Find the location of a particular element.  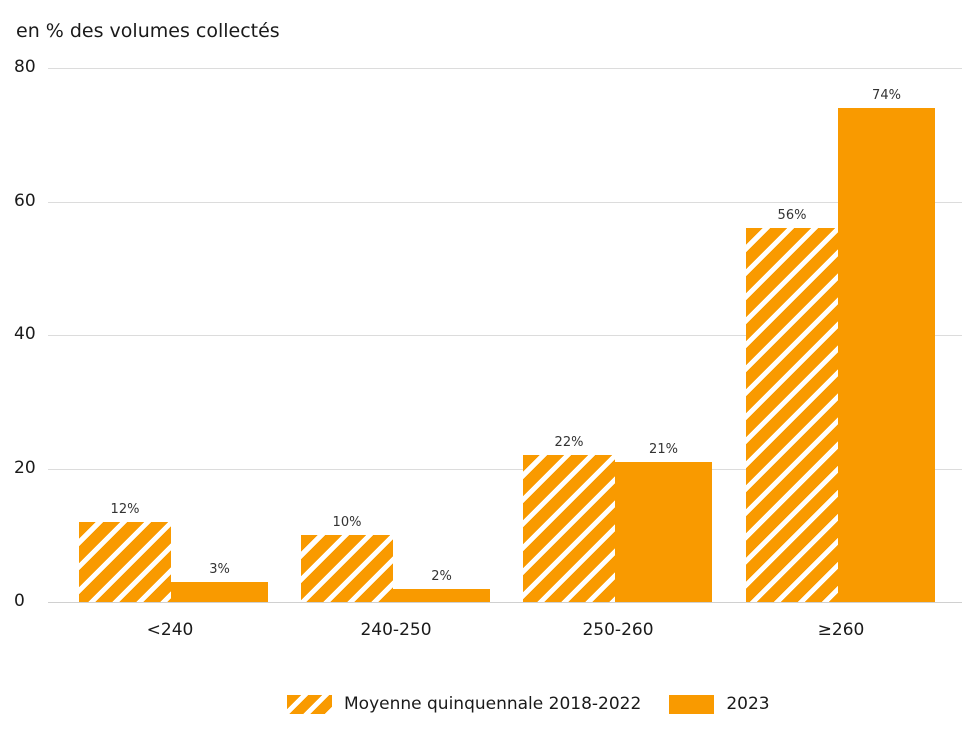

legend: Moyenne quinquennale 2018-2022 2023 is located at coordinates (542, 704).